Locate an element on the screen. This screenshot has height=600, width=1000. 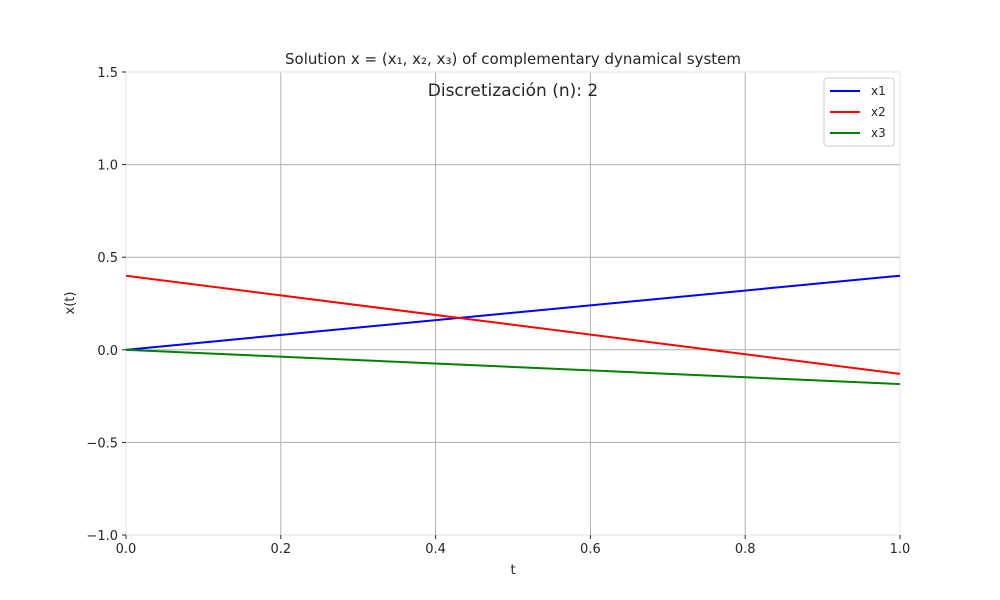
x-axis-label: t is located at coordinates (512, 570).